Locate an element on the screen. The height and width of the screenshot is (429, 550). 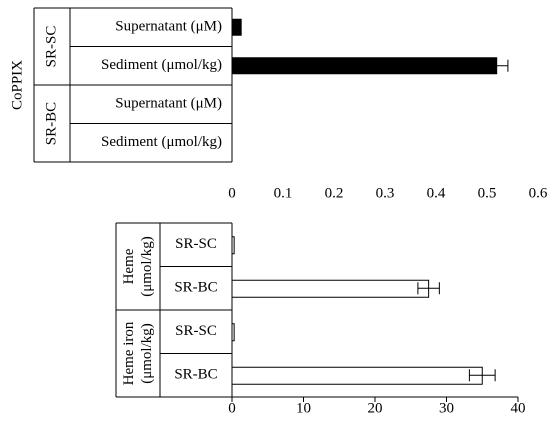
x-tick-label: 0.1 is located at coordinates (283, 193).